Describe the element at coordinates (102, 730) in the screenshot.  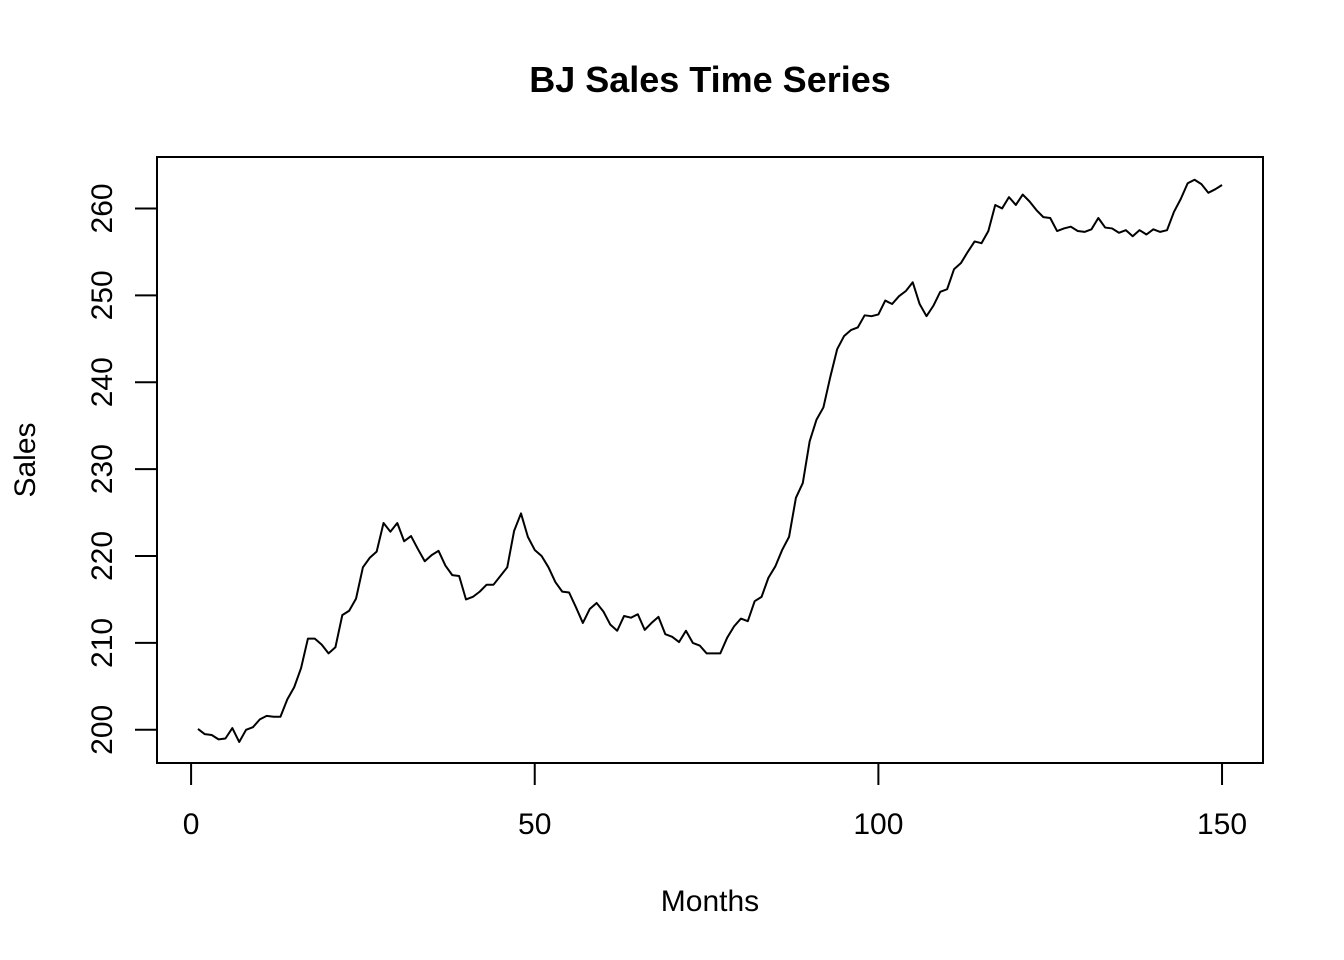
I see `y-tick-label: 200` at that location.